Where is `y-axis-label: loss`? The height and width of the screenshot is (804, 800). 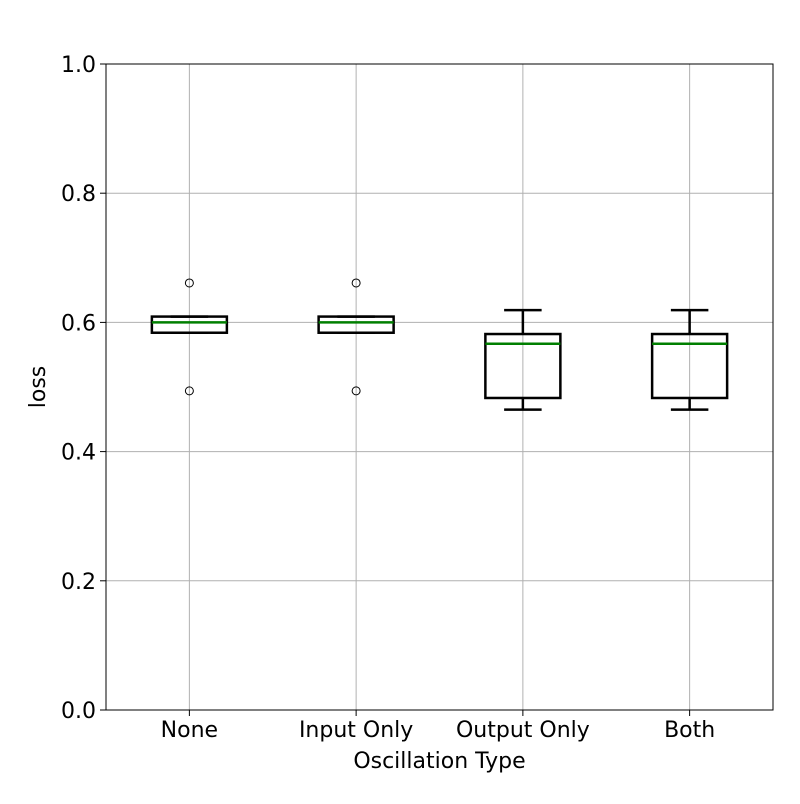
y-axis-label: loss is located at coordinates (38, 387).